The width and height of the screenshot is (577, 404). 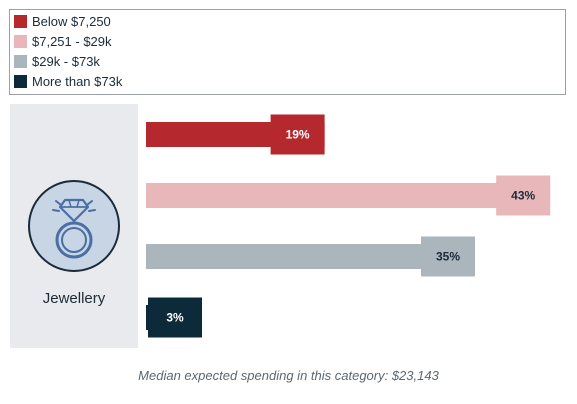 I want to click on bar-group: 35%, so click(x=310, y=256).